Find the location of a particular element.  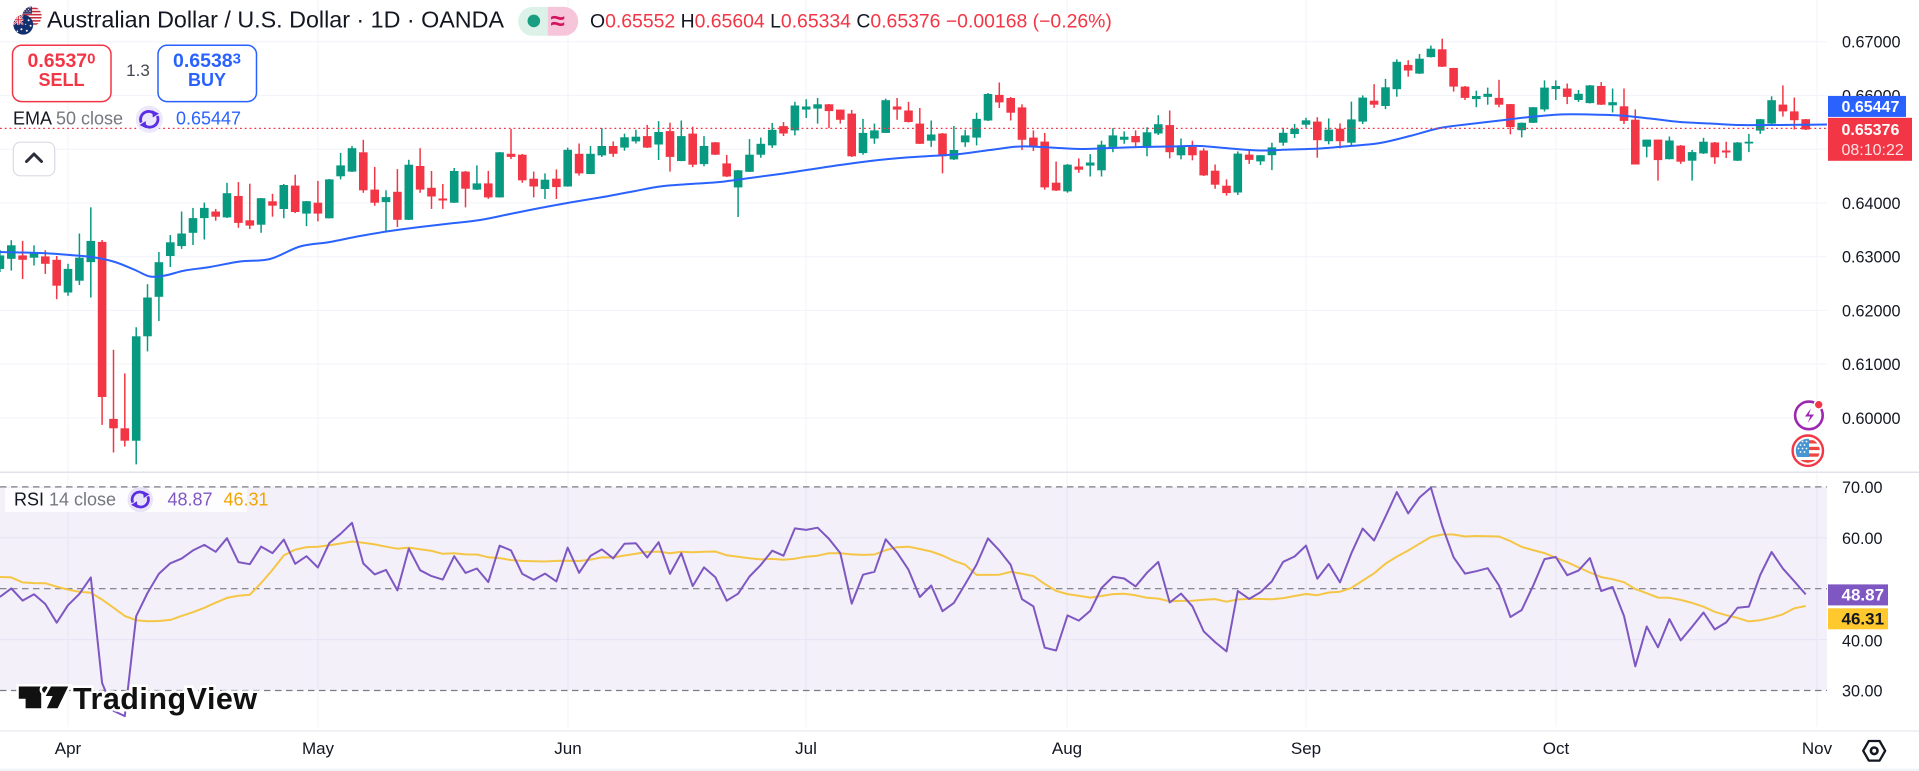

svg-text: 0.65383 is located at coordinates (207, 61).